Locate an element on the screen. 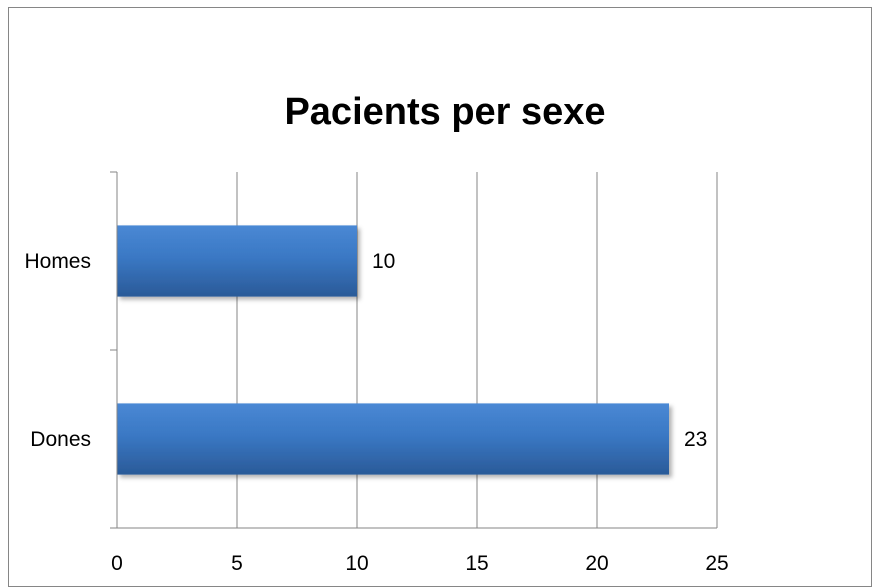 The image size is (873, 587). category-label-dones: Dones is located at coordinates (60, 439).